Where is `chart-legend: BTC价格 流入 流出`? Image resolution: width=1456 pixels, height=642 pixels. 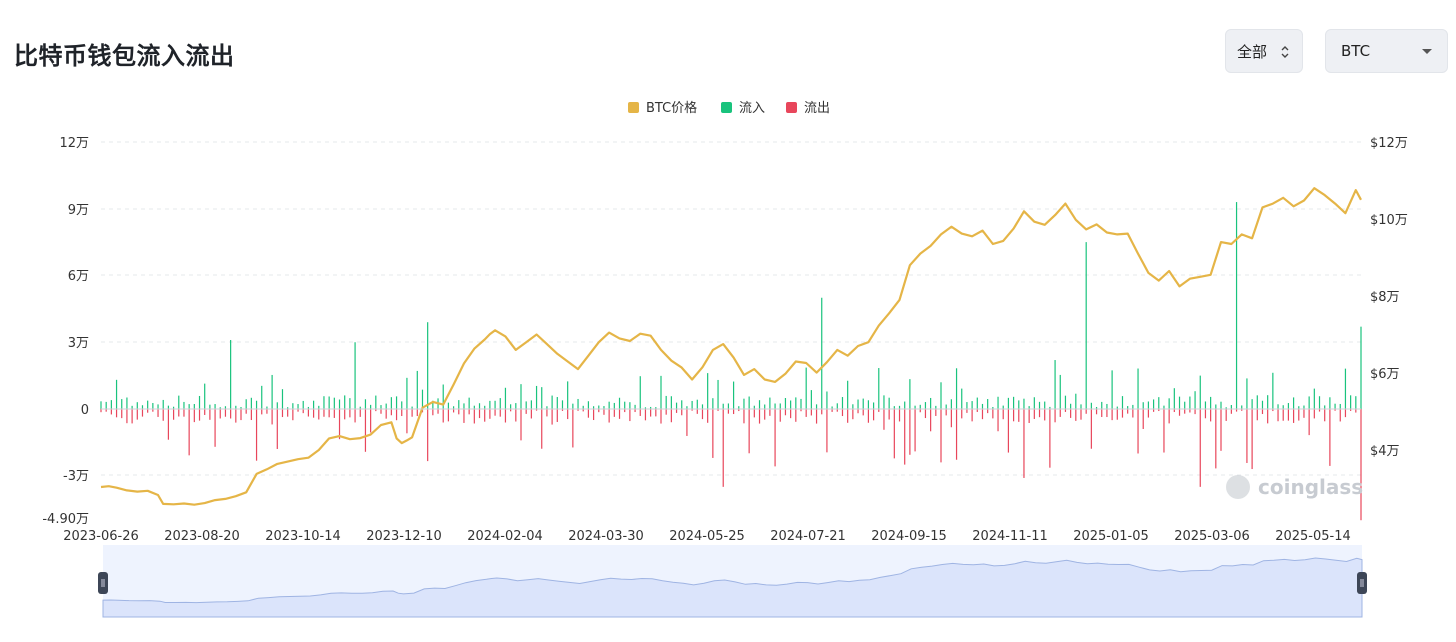 chart-legend: BTC价格 流入 流出 is located at coordinates (729, 108).